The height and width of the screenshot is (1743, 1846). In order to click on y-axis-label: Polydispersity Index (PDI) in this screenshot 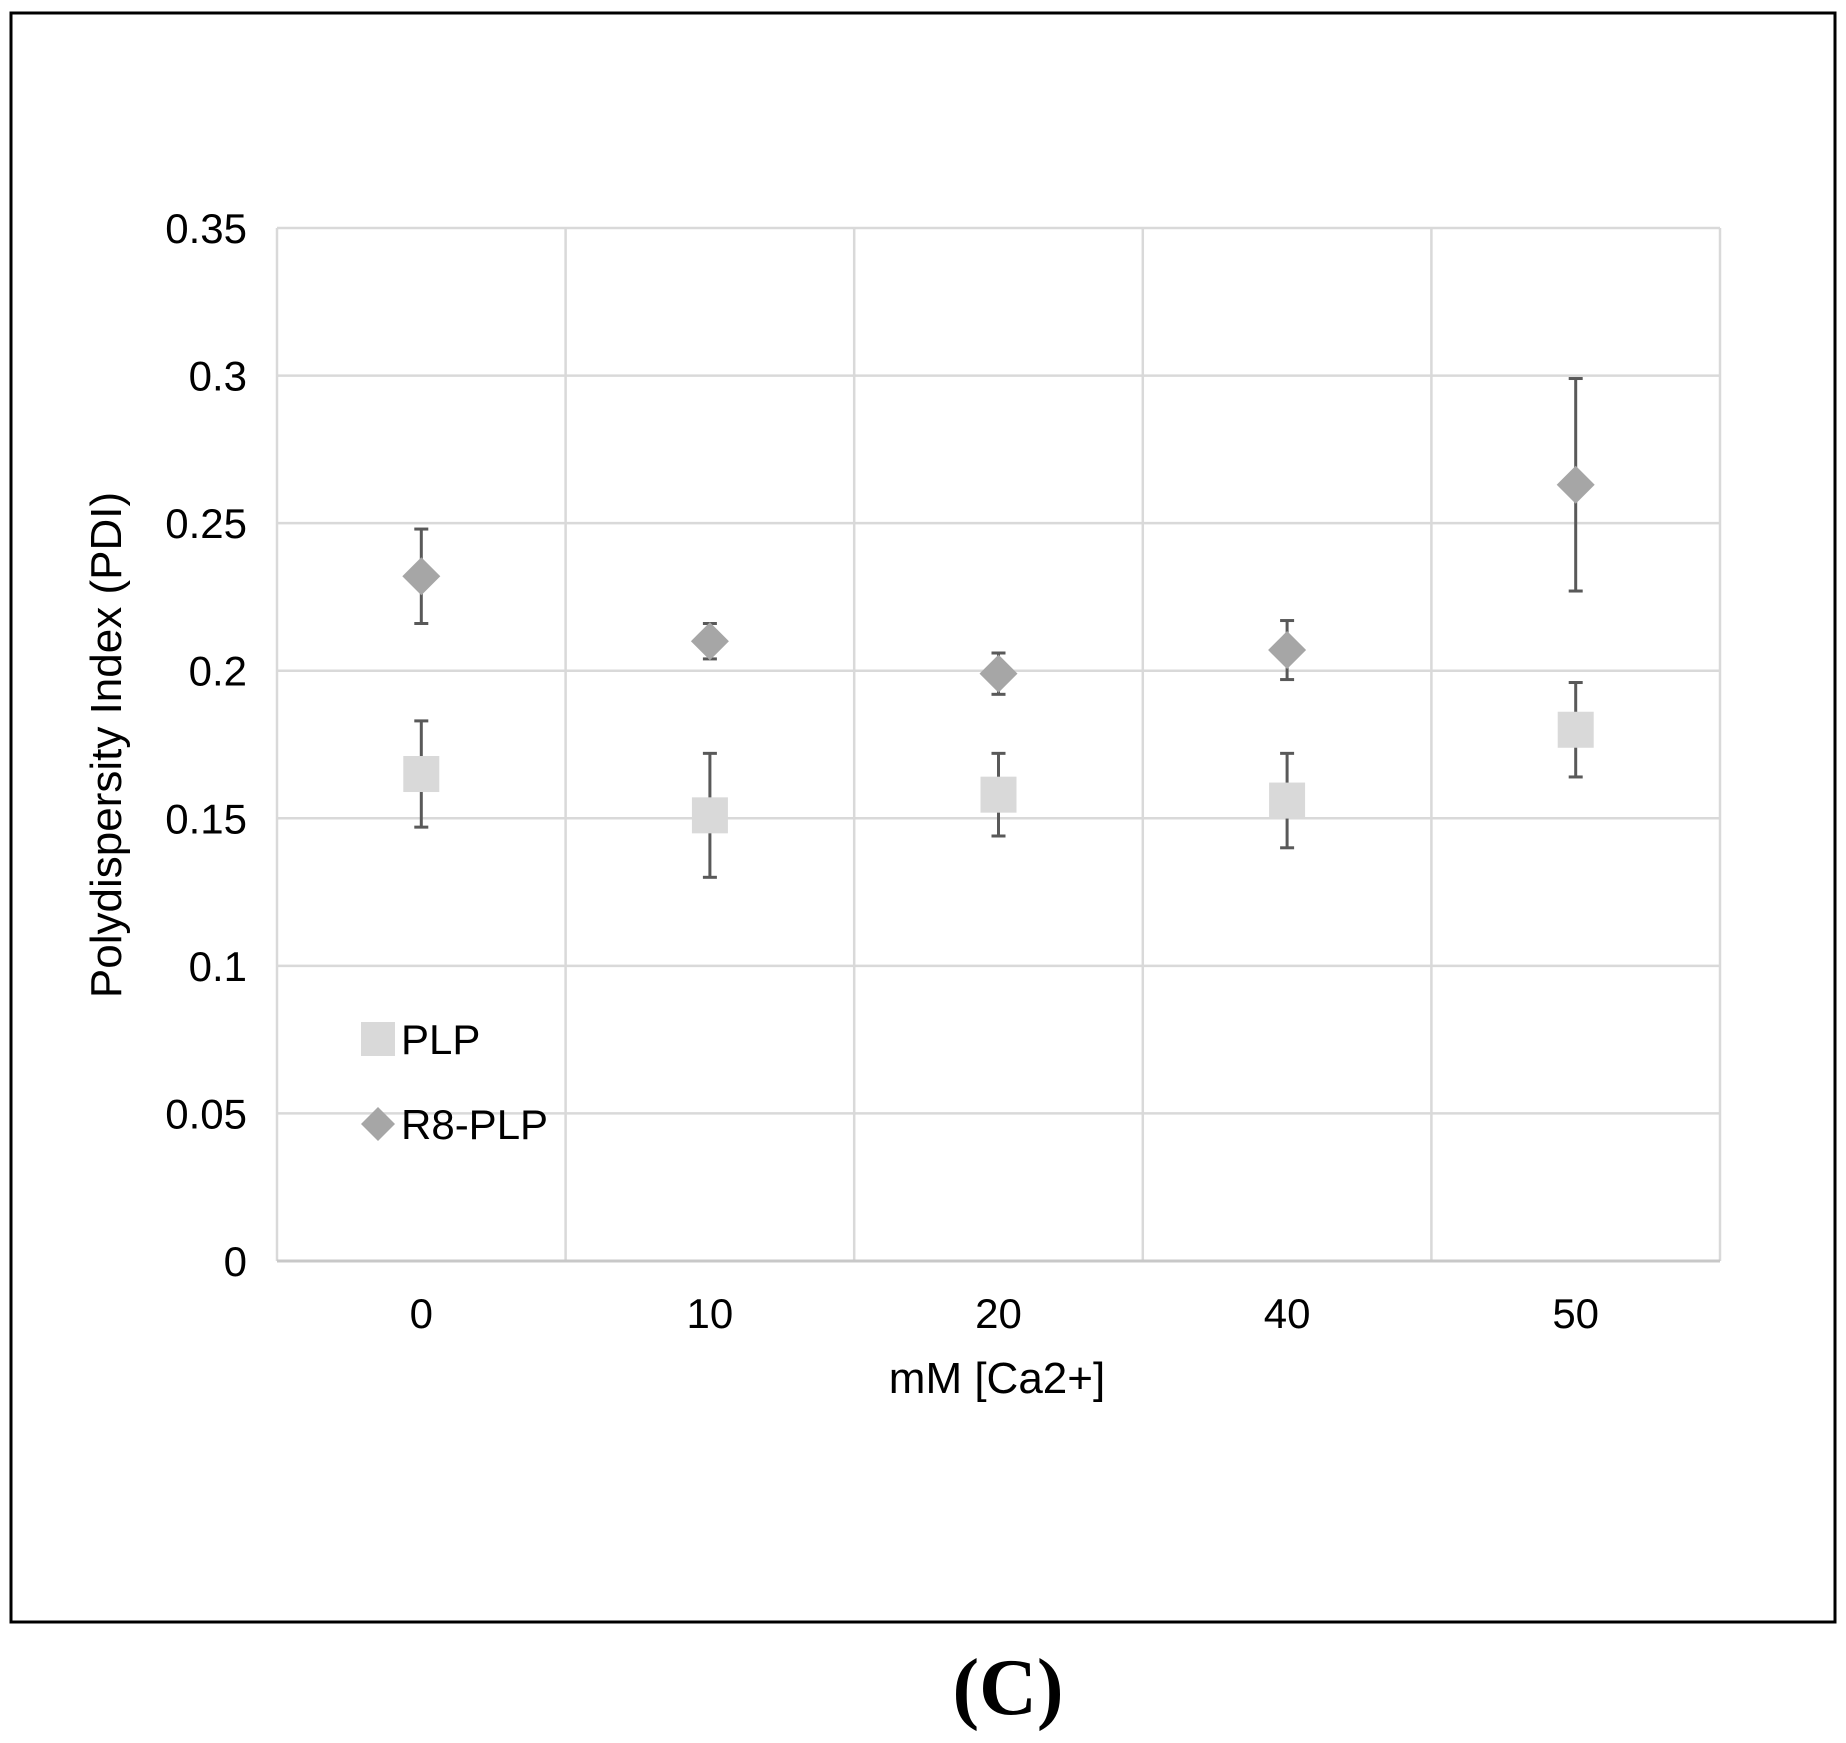, I will do `click(106, 745)`.